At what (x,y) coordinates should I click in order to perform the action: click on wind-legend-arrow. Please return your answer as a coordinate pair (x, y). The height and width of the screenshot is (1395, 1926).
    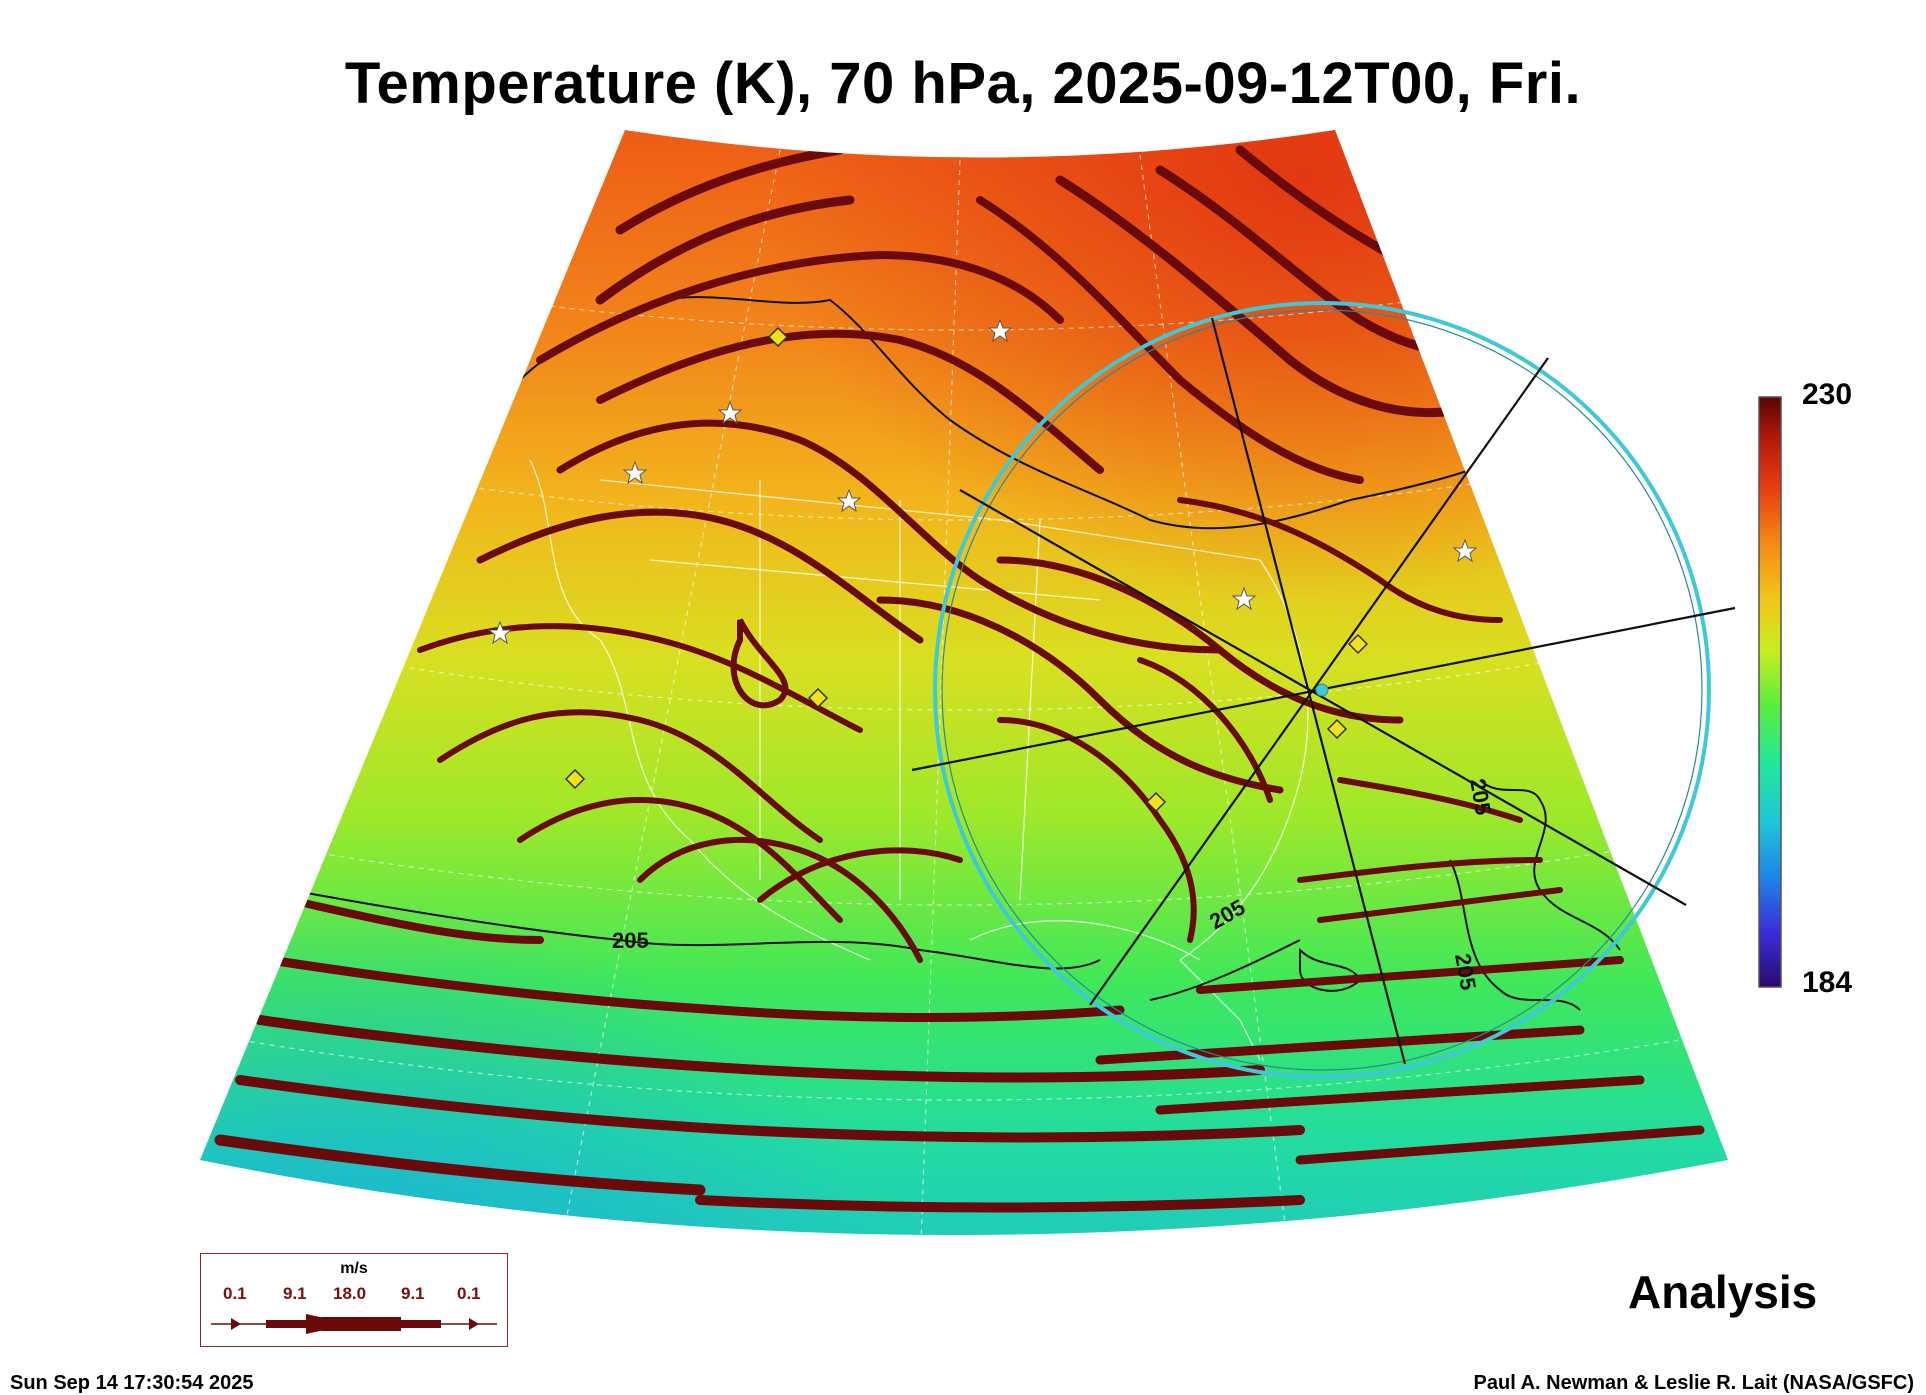
    Looking at the image, I should click on (354, 1324).